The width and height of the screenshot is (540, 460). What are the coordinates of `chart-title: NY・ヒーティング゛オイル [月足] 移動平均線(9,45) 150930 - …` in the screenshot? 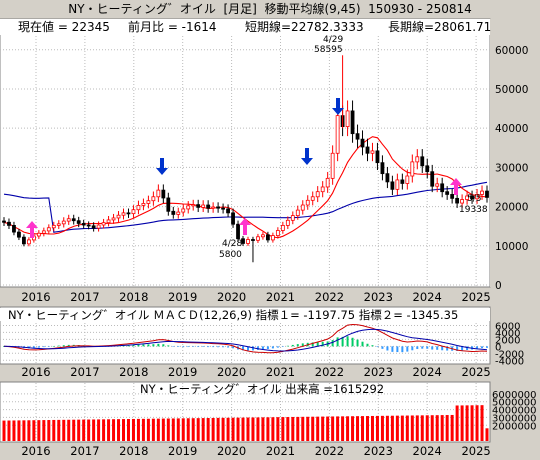 It's located at (270, 9).